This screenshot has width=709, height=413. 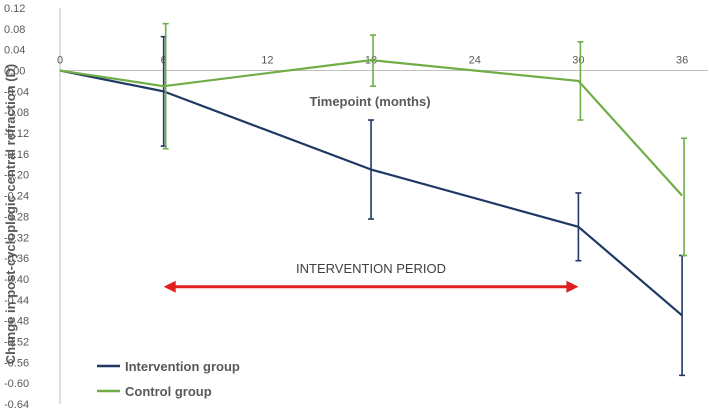 What do you see at coordinates (16, 113) in the screenshot?
I see `y-tick-label: -0.08` at bounding box center [16, 113].